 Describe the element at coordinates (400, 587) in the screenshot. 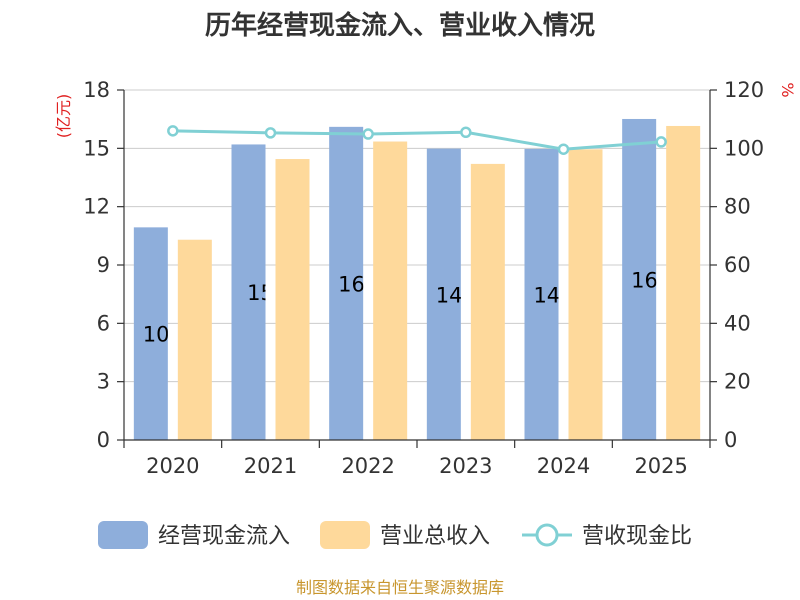

I see `data-source-note: 制图数据来自恒生聚源数据库` at that location.